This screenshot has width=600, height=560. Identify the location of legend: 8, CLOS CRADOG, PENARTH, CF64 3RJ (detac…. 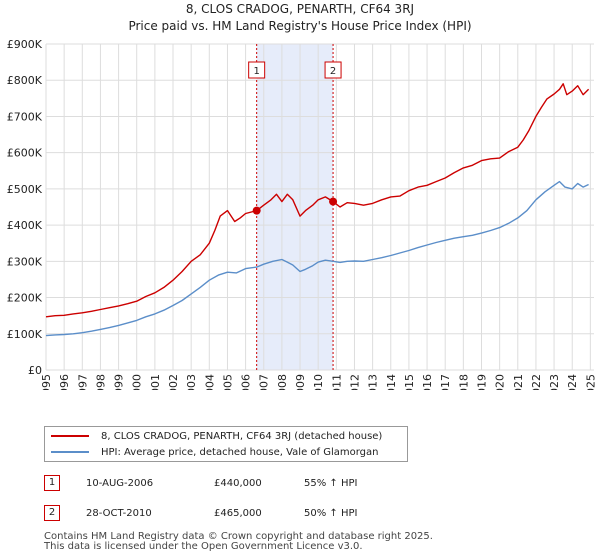
(226, 444).